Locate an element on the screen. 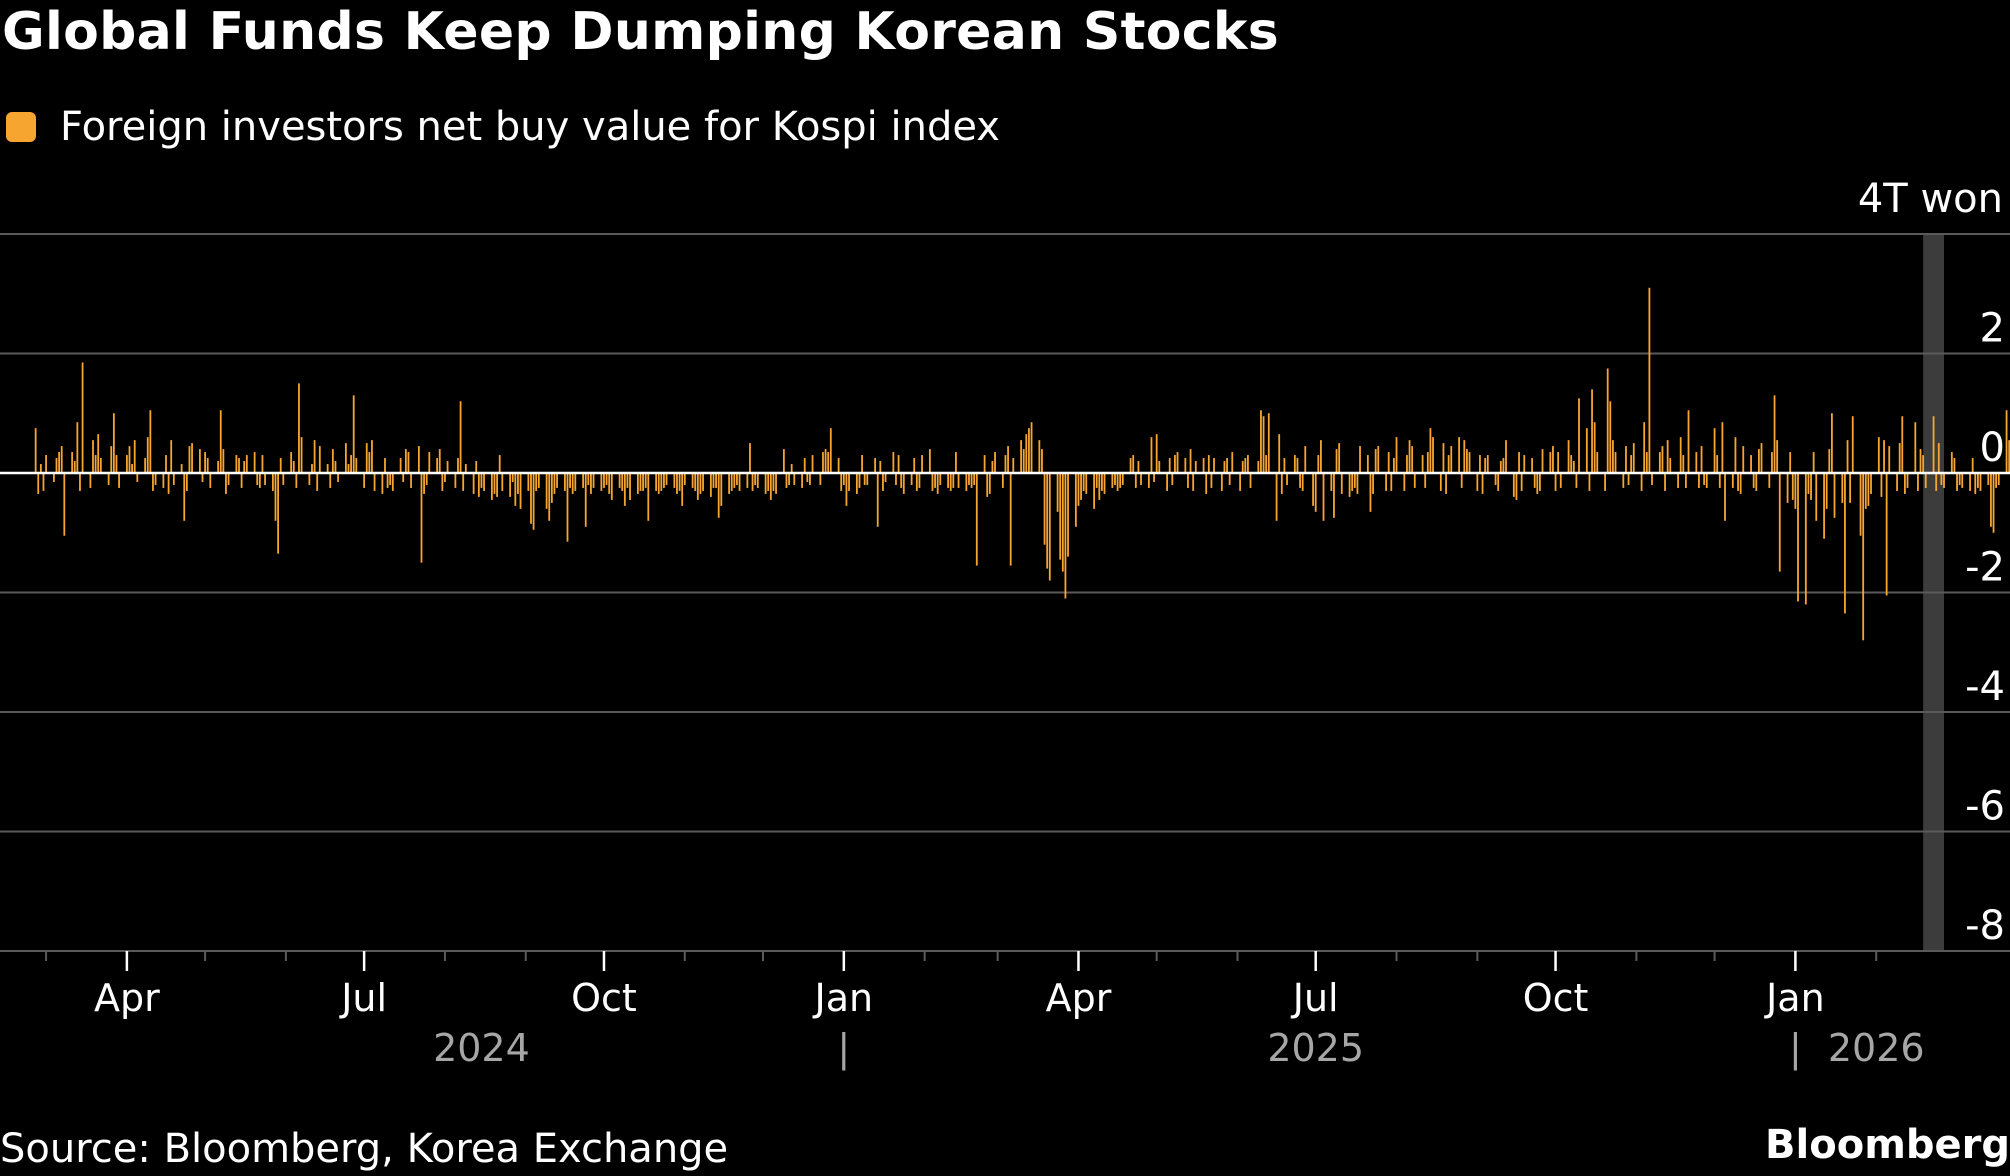 The height and width of the screenshot is (1176, 2010). x-tick-label: Jan is located at coordinates (1794, 998).